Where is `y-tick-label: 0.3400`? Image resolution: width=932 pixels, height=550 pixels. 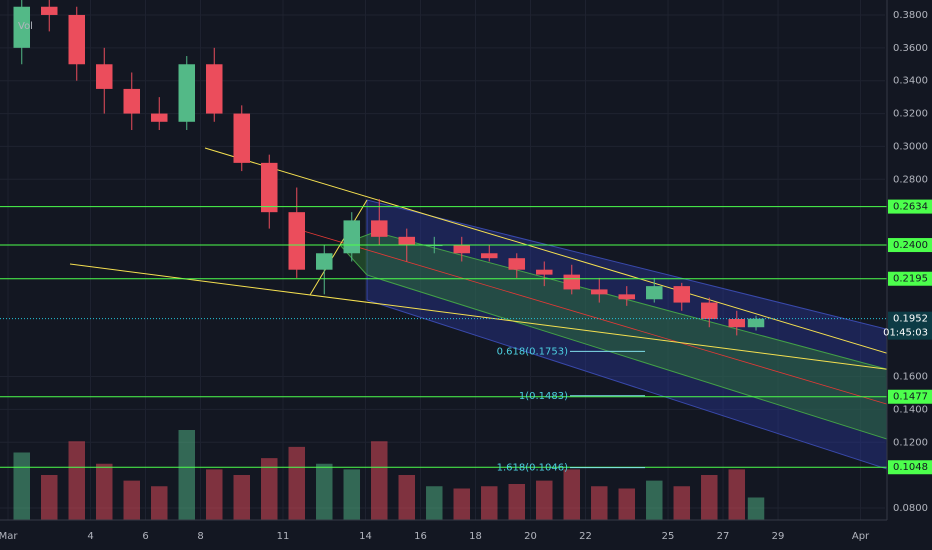 y-tick-label: 0.3400 is located at coordinates (910, 81).